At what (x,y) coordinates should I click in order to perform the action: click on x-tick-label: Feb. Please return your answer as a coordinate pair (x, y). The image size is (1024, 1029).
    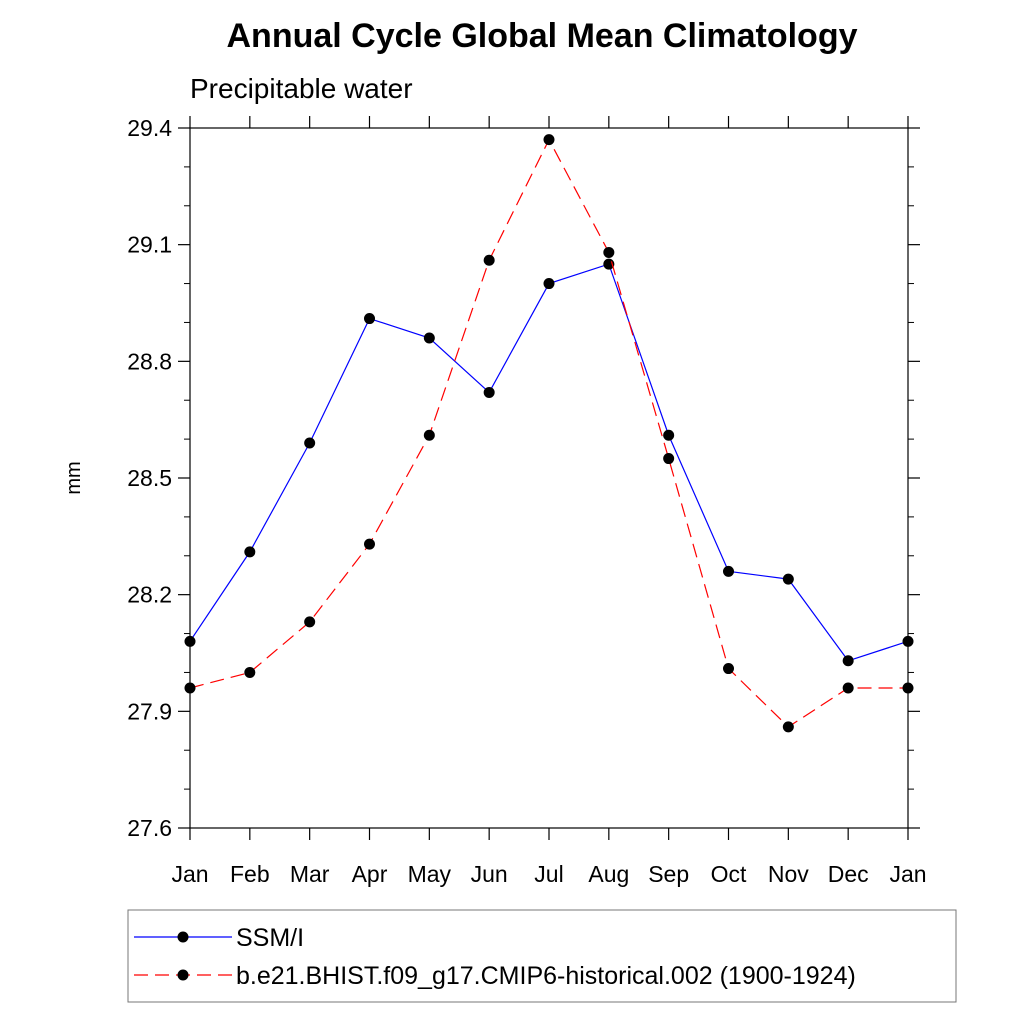
    Looking at the image, I should click on (250, 874).